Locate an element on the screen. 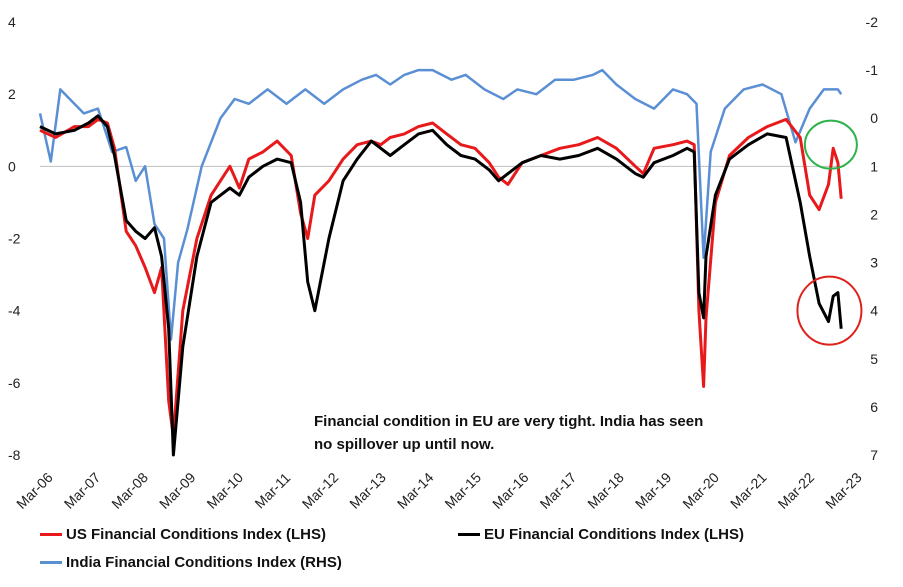 The width and height of the screenshot is (903, 587). x-tick-label: Mar-08 is located at coordinates (129, 490).